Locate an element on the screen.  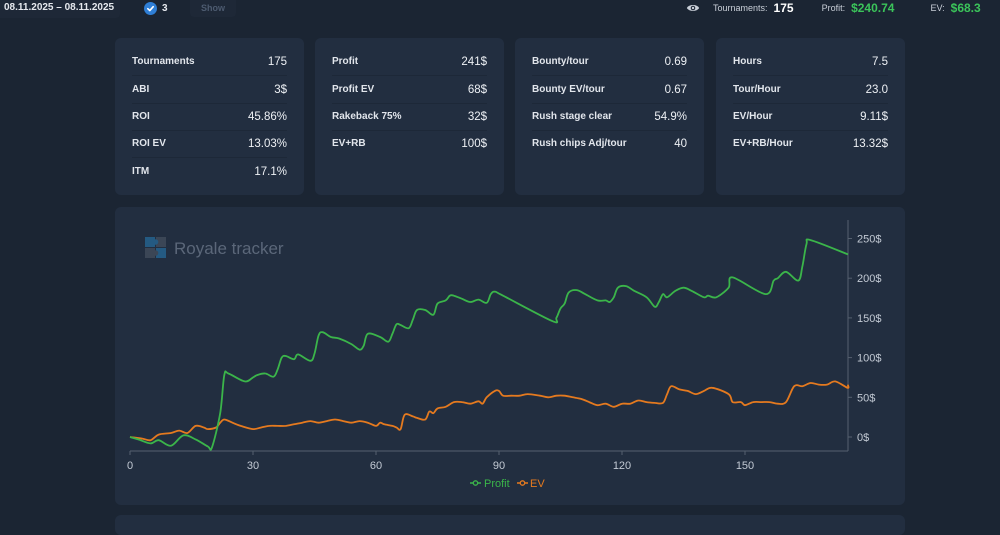
stat-label: Bounty/tour is located at coordinates (560, 61).